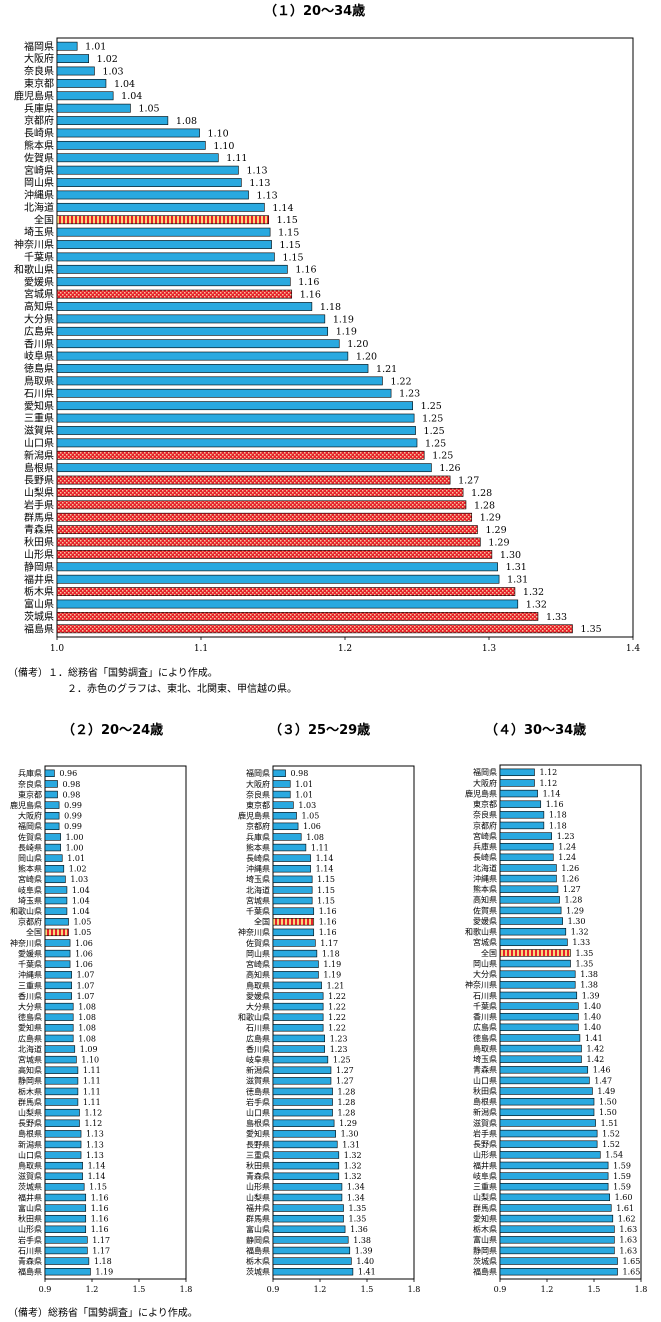  What do you see at coordinates (585, 953) in the screenshot?
I see `value-label: 1.35` at bounding box center [585, 953].